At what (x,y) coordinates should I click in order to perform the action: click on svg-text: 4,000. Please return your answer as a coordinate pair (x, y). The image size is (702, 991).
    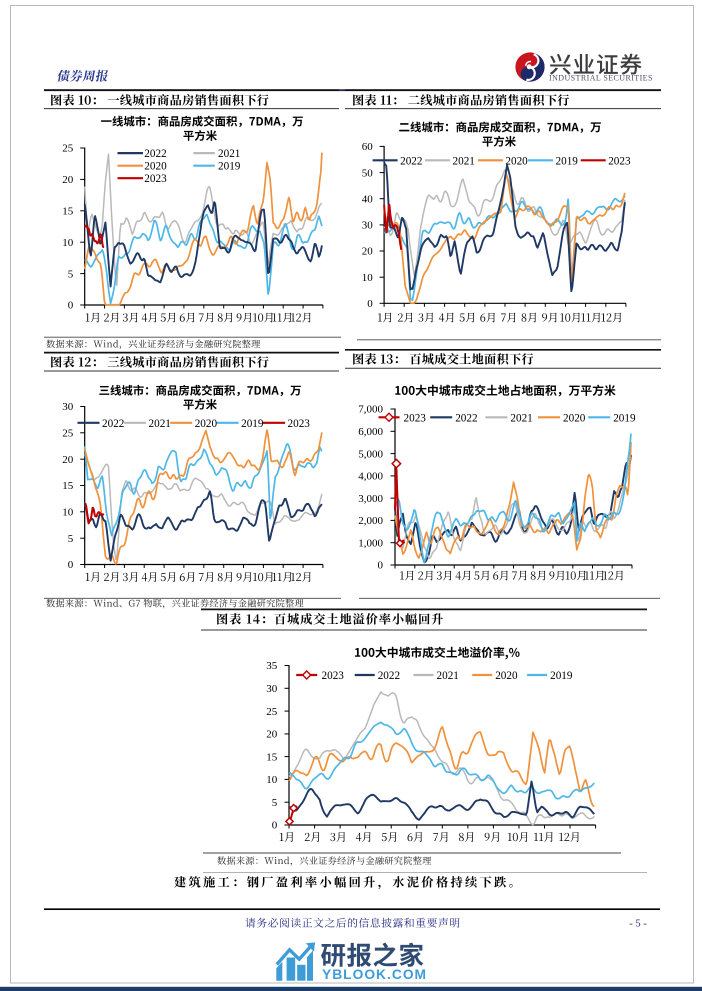
    Looking at the image, I should click on (370, 477).